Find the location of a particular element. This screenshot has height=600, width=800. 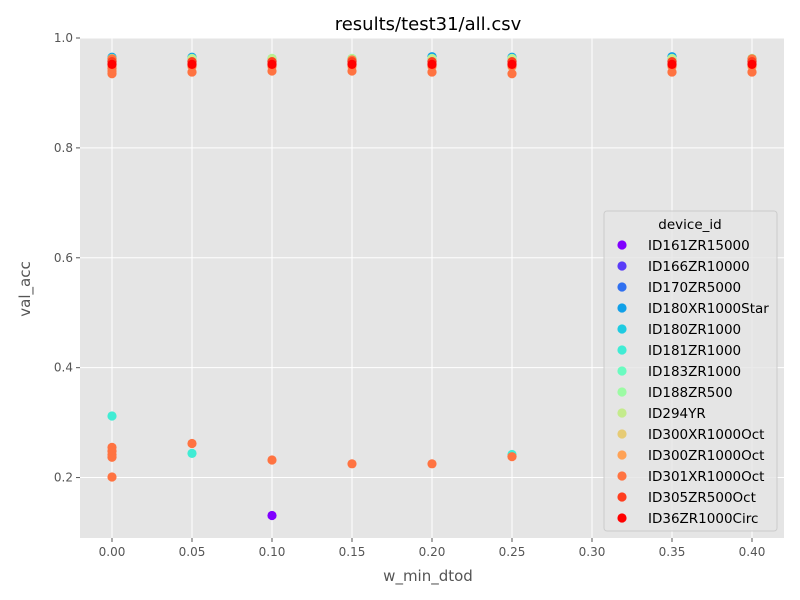

legend-label: ID181ZR1000 is located at coordinates (694, 351).